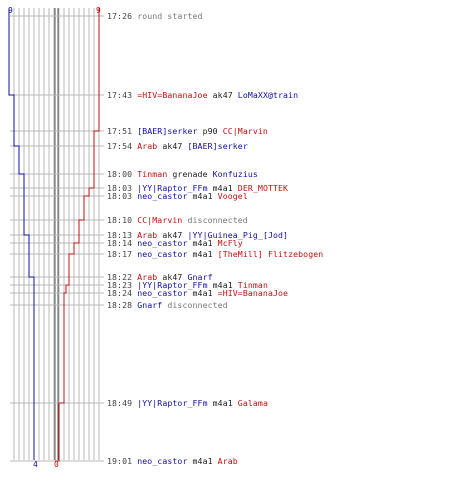 This screenshot has height=500, width=450. What do you see at coordinates (252, 403) in the screenshot?
I see `event-player: Galama` at bounding box center [252, 403].